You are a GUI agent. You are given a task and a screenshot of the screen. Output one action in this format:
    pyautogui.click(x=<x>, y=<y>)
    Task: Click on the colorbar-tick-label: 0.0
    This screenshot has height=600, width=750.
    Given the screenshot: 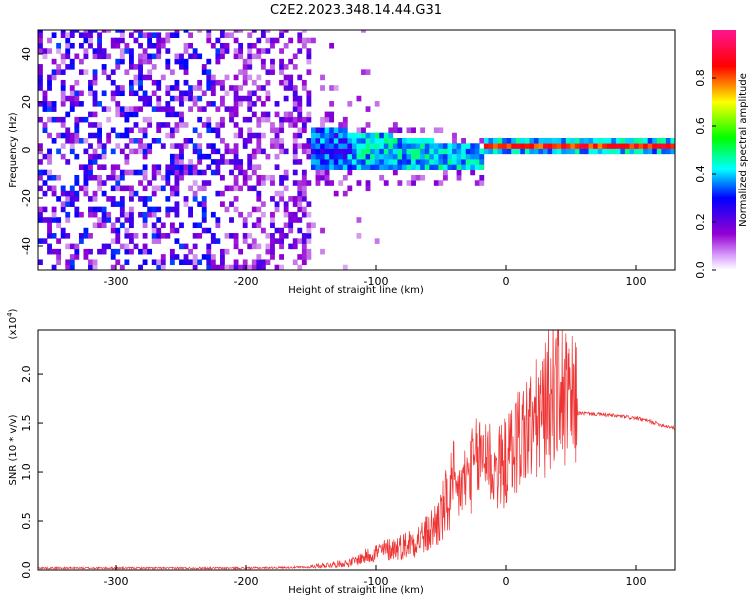 What is the action you would take?
    pyautogui.click(x=700, y=270)
    